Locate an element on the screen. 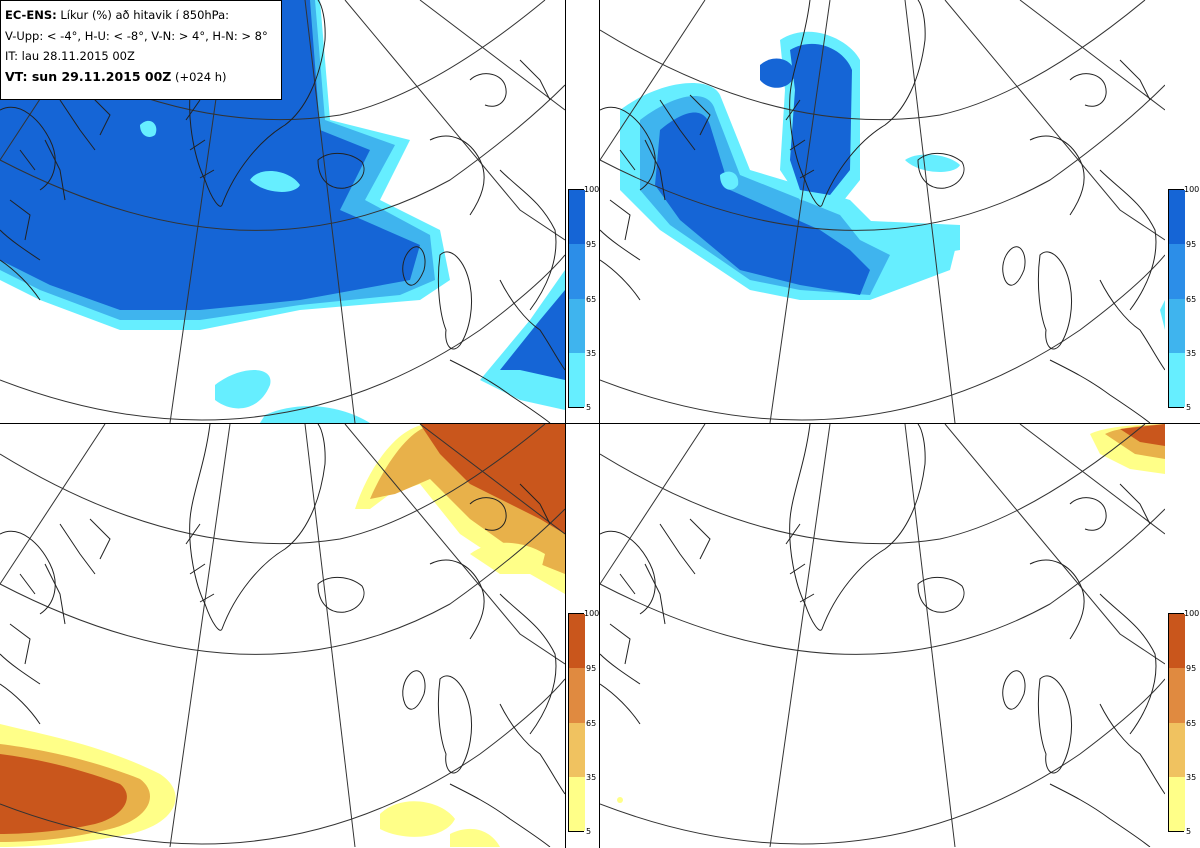 The width and height of the screenshot is (1200, 848). divider-vertical-left is located at coordinates (565, 424).